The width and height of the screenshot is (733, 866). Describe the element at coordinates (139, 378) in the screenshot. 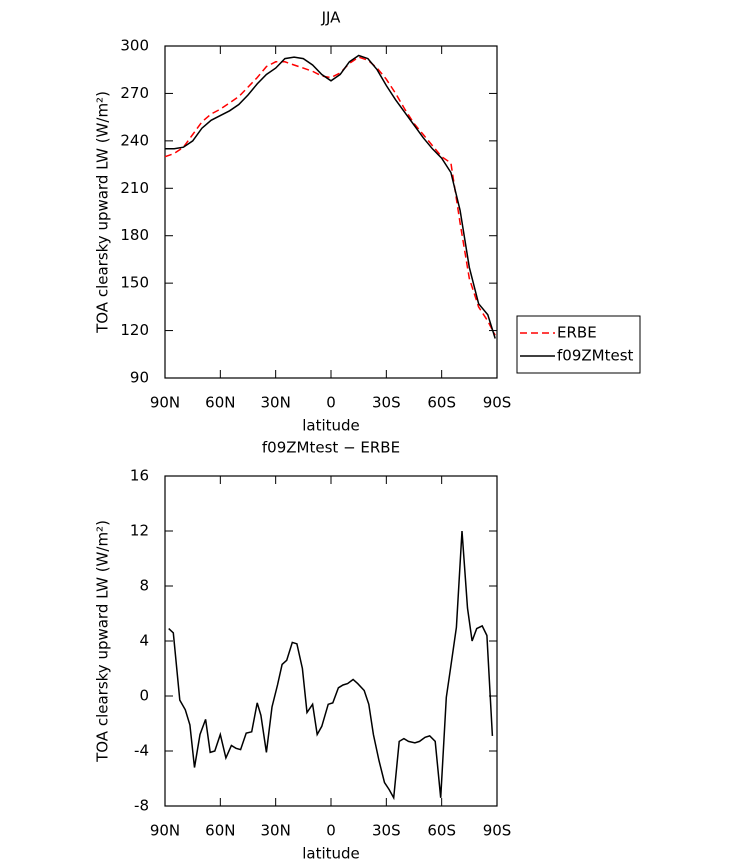

I see `y-tick-label: 90` at that location.